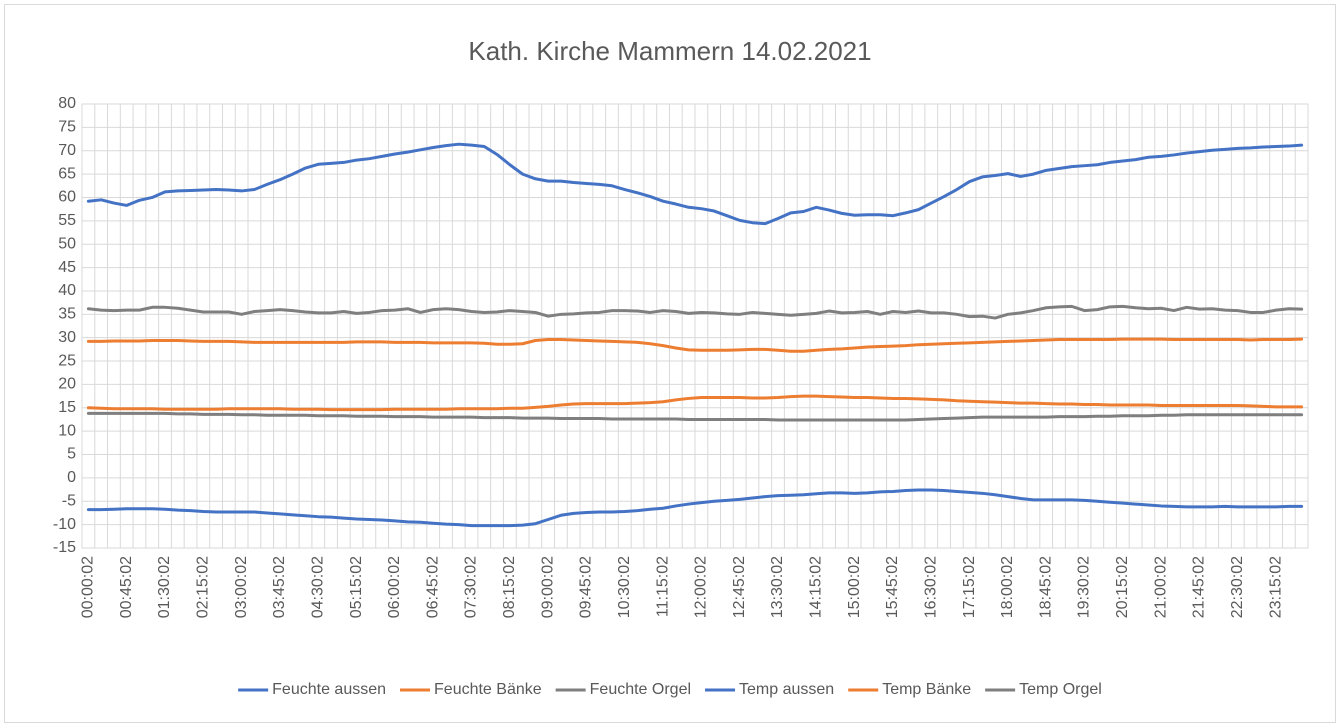 This screenshot has width=1340, height=727. I want to click on x-tick-label: 01:30:02, so click(164, 587).